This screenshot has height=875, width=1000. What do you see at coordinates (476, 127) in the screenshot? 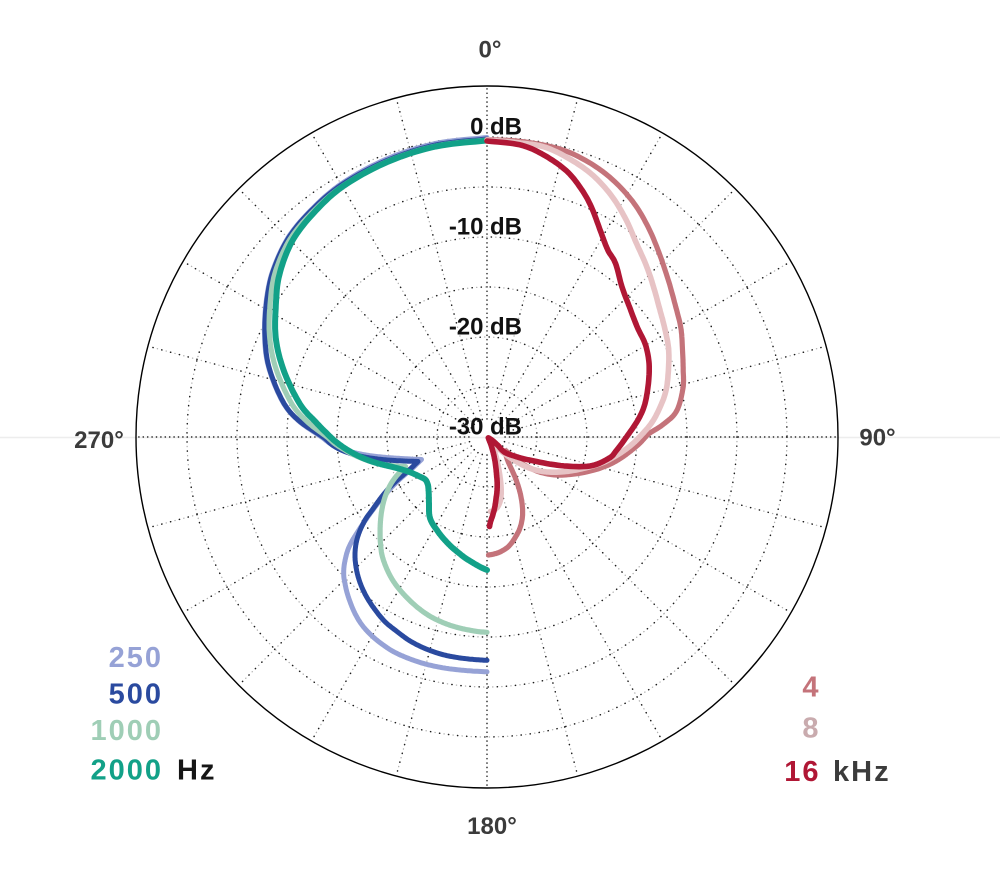
I see `svg-text: 0` at bounding box center [476, 127].